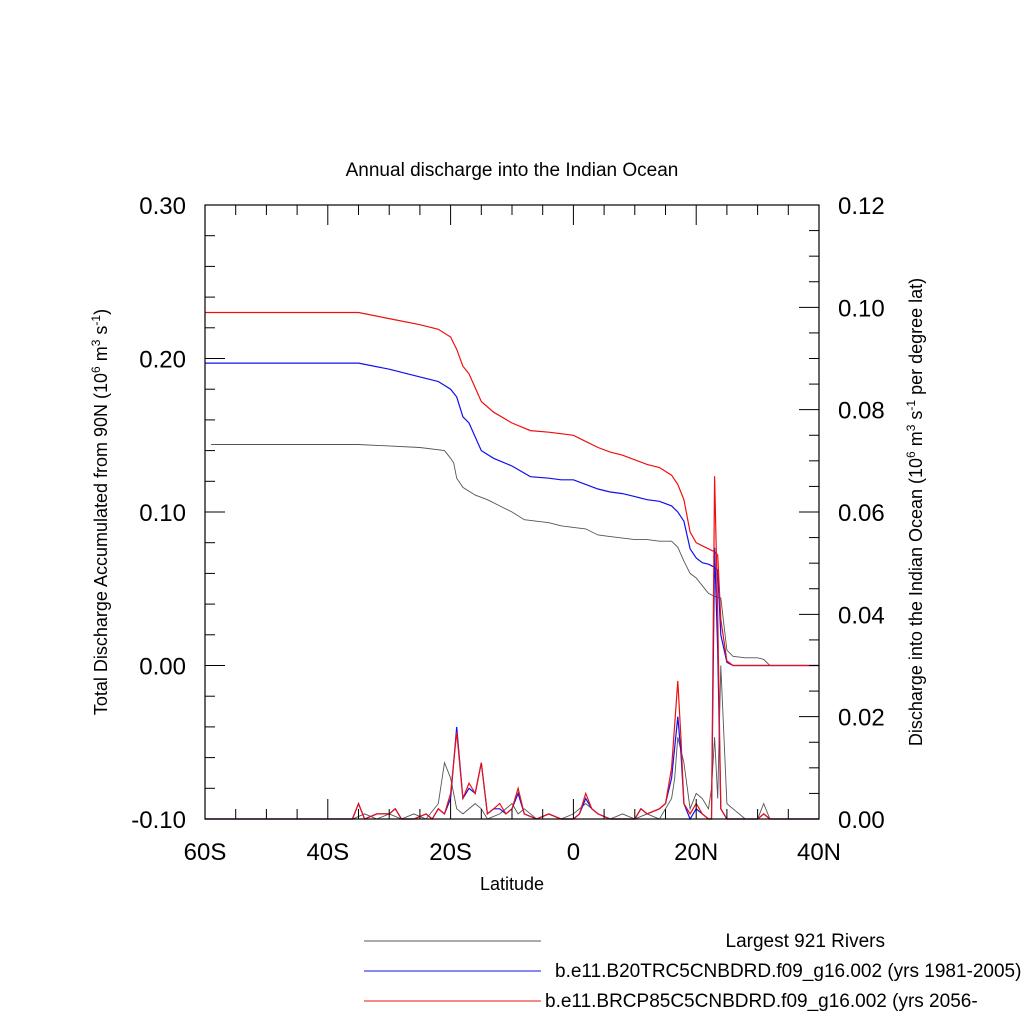  Describe the element at coordinates (327, 852) in the screenshot. I see `x-tick-label: 40S` at that location.